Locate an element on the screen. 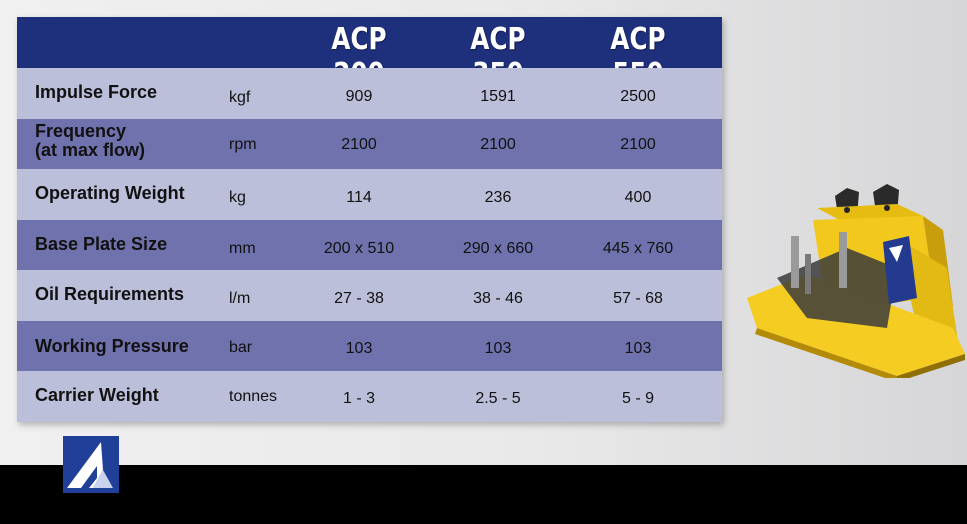  brand-logo-icon is located at coordinates (91, 464).